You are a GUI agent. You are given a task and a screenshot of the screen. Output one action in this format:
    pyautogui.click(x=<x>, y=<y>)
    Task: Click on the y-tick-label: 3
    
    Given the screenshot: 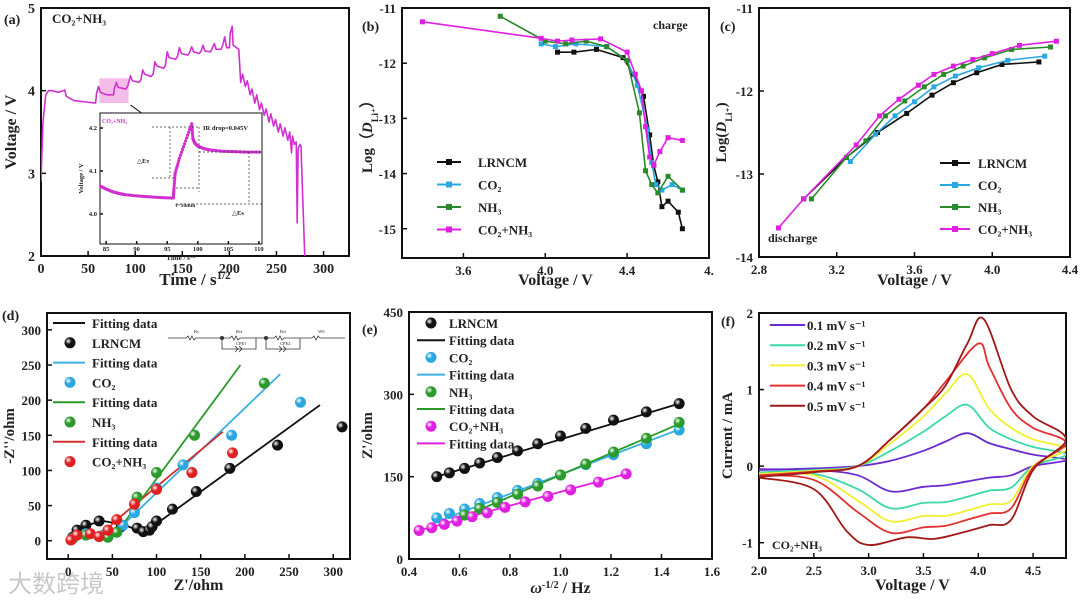 What is the action you would take?
    pyautogui.click(x=31, y=174)
    